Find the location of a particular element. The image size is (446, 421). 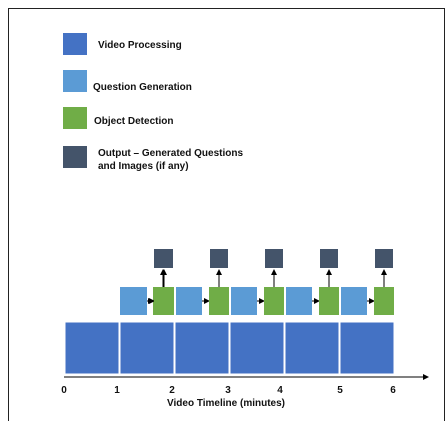

axis-tick-label: 5 is located at coordinates (340, 390).